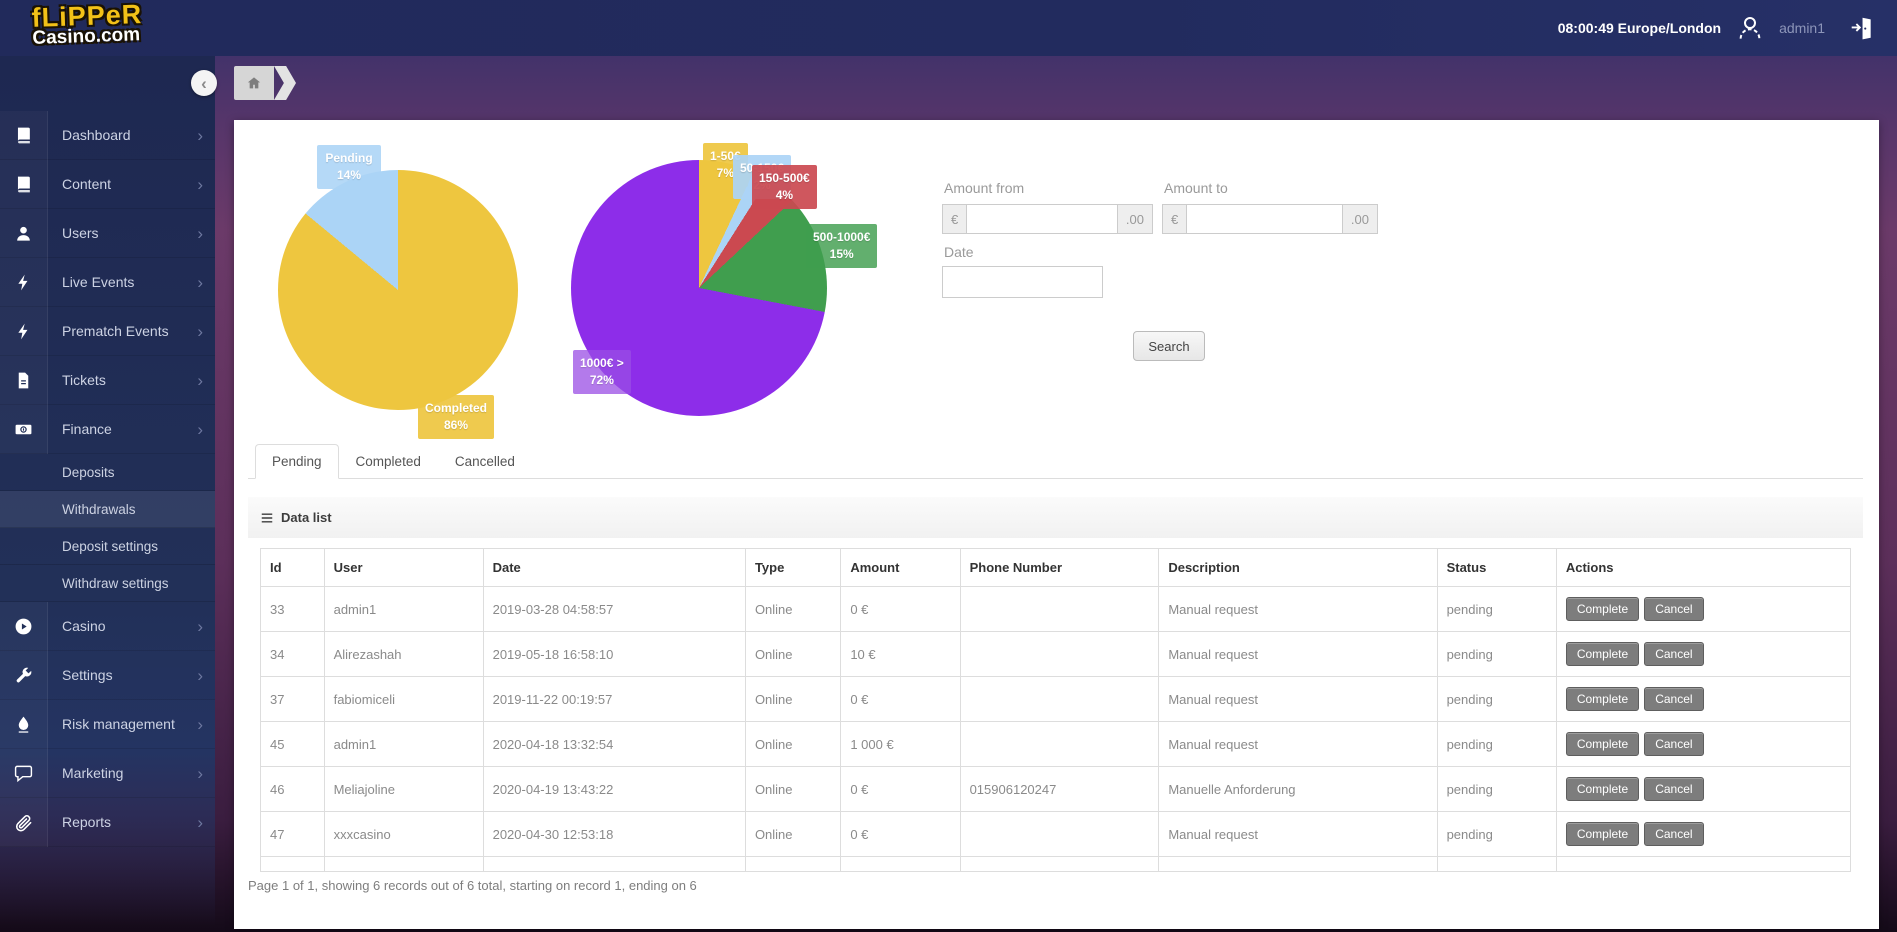  What do you see at coordinates (900, 744) in the screenshot?
I see `table-cell: 1 000 €` at bounding box center [900, 744].